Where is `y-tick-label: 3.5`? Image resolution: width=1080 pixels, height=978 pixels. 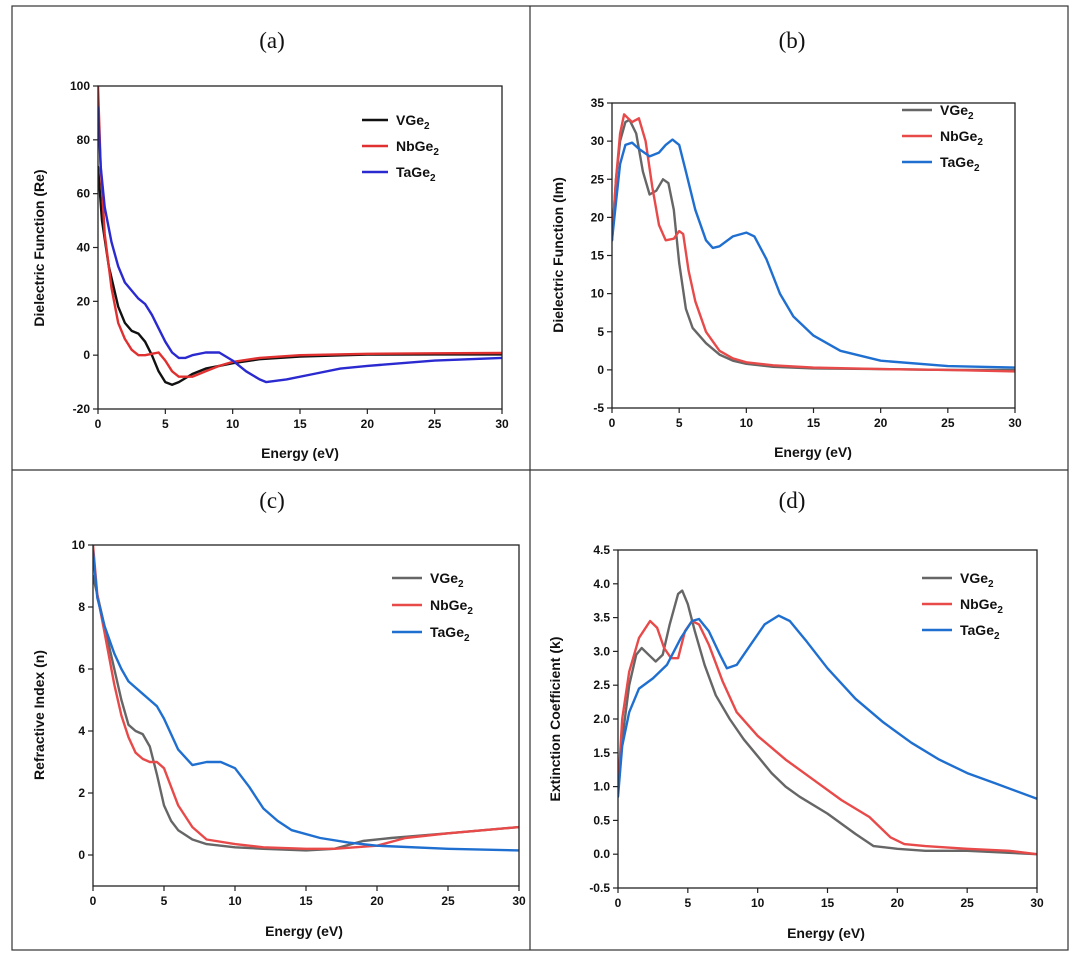
y-tick-label: 3.5 is located at coordinates (601, 618).